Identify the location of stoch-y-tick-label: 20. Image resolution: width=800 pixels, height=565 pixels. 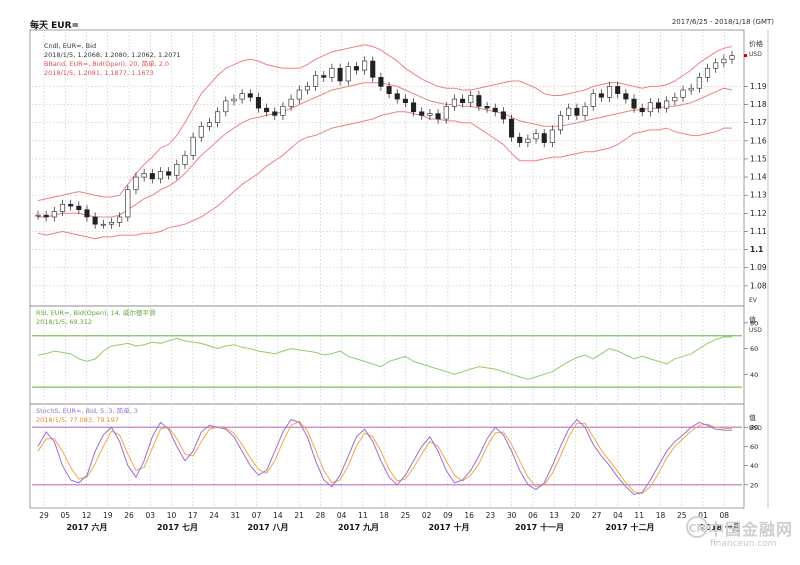
(754, 485).